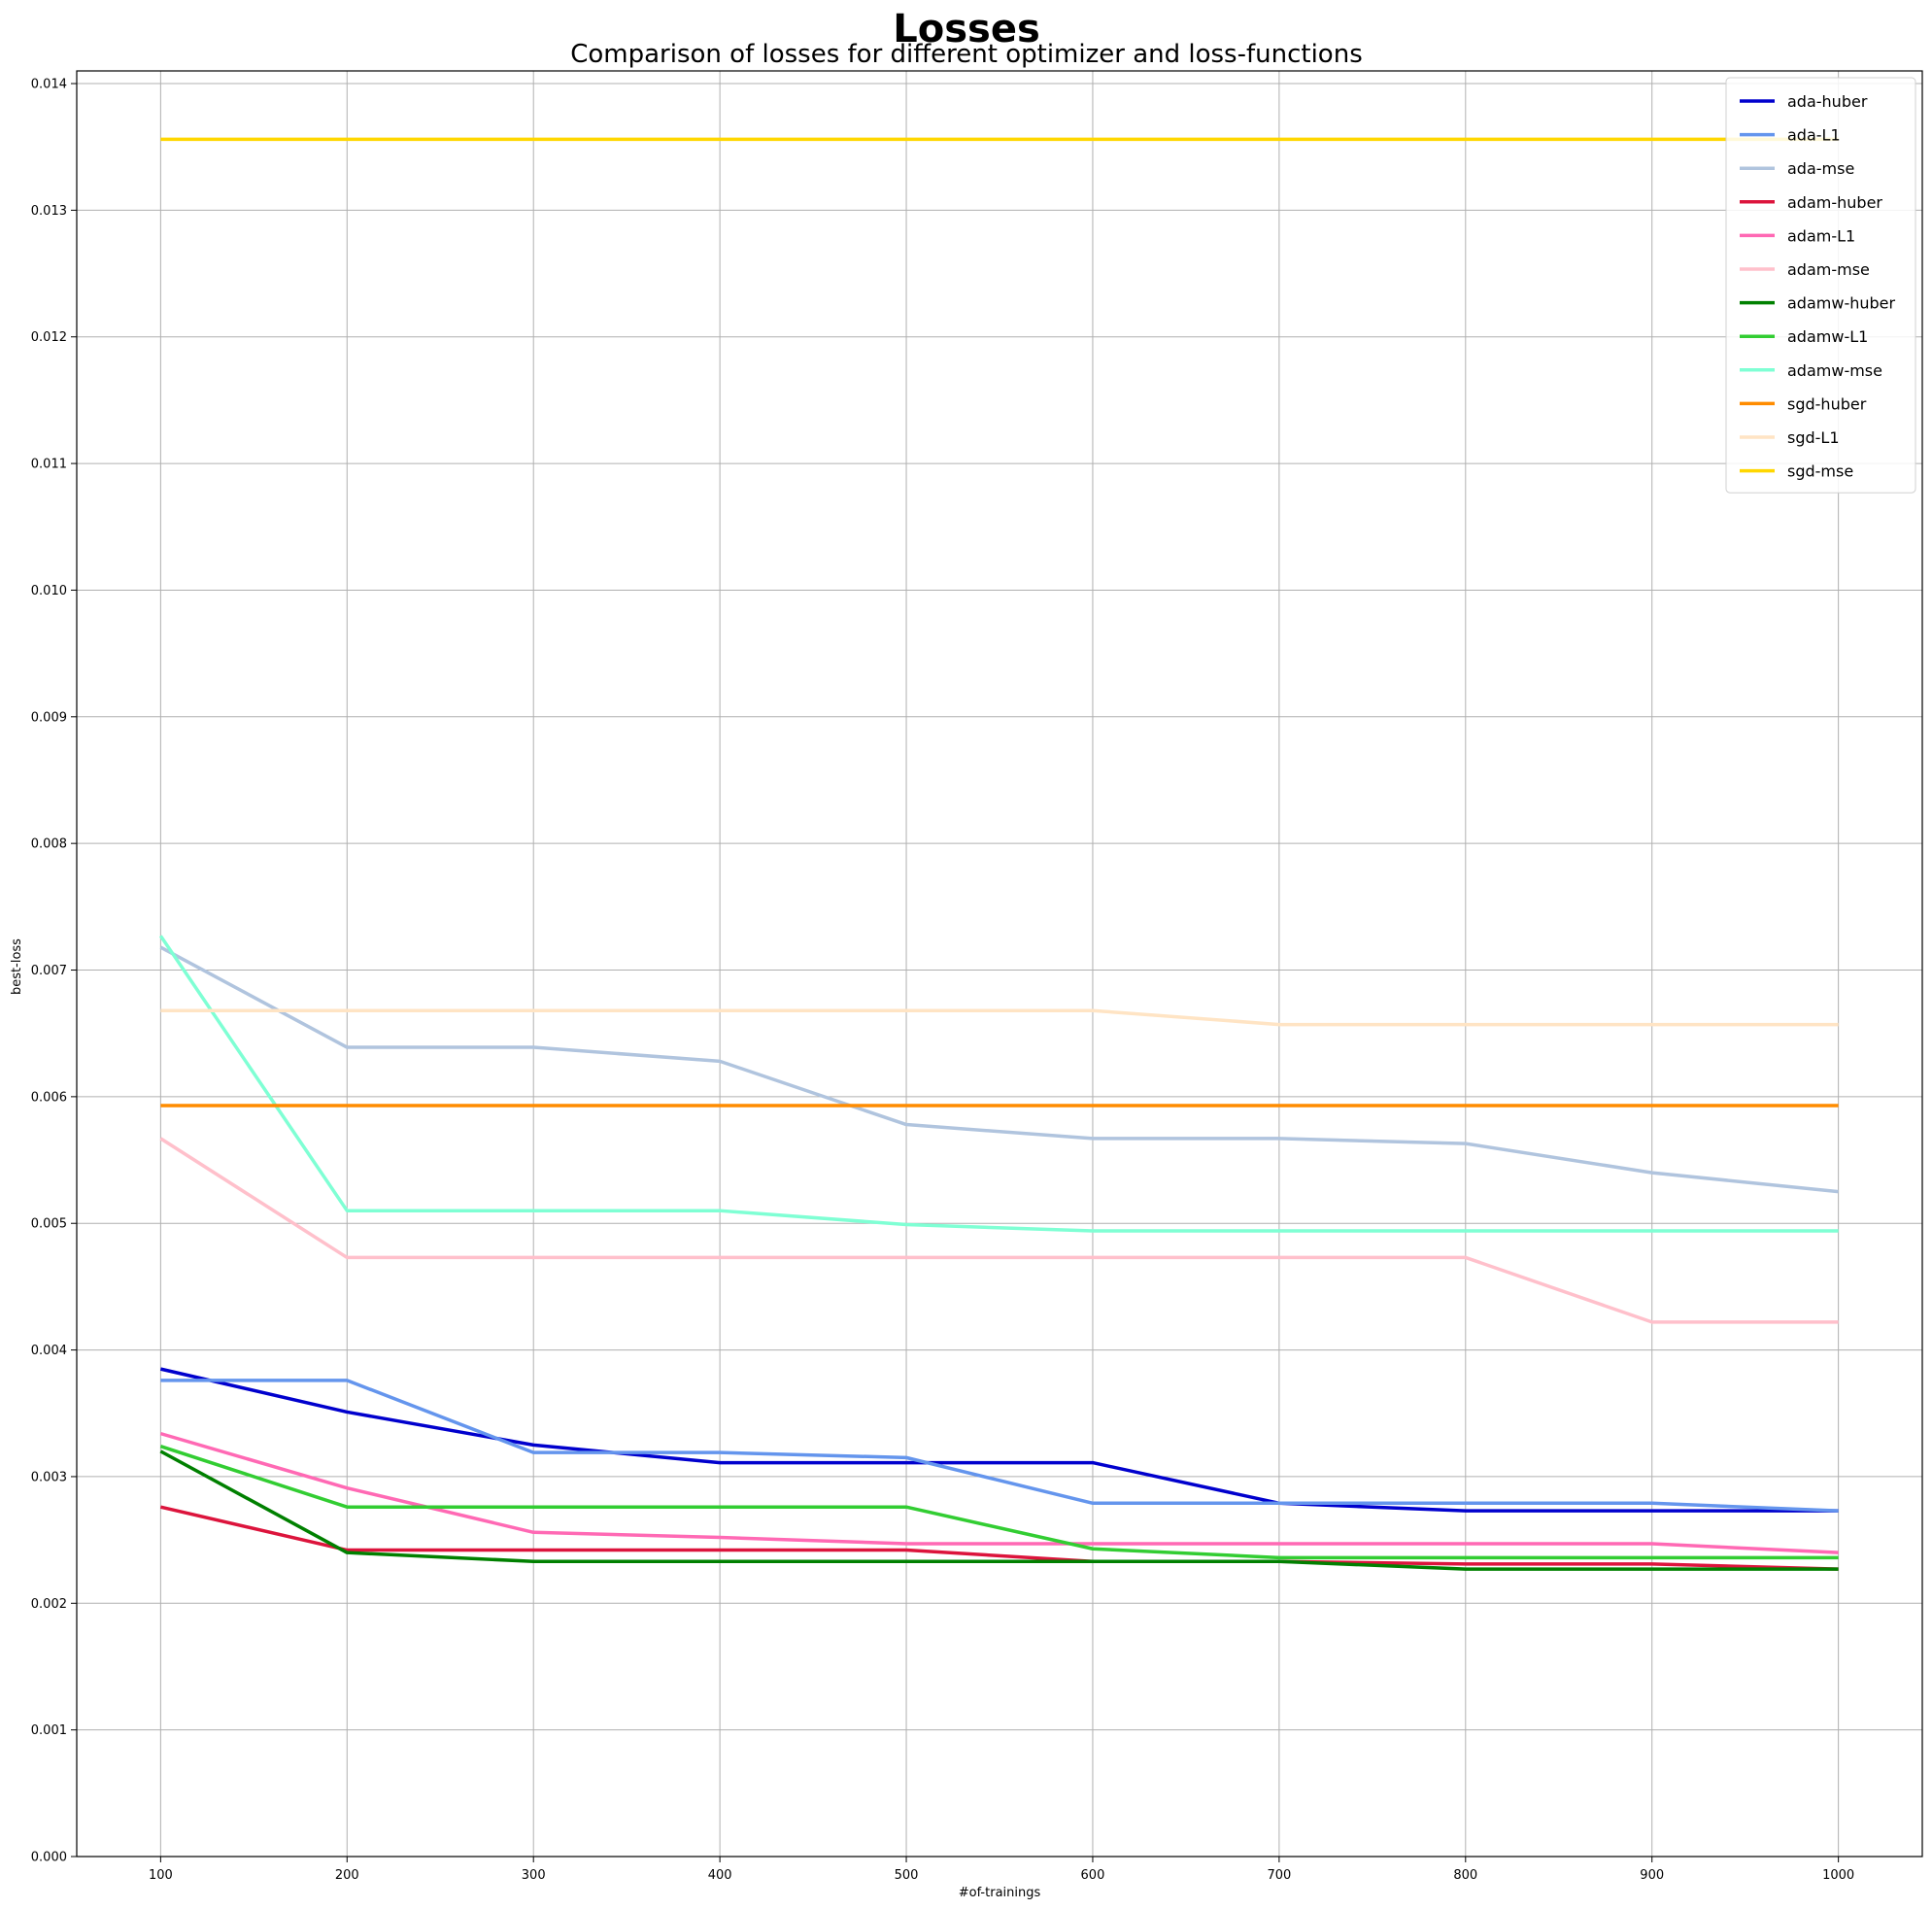 The height and width of the screenshot is (1909, 1932). What do you see at coordinates (1834, 371) in the screenshot?
I see `legend-label: adamw-mse` at bounding box center [1834, 371].